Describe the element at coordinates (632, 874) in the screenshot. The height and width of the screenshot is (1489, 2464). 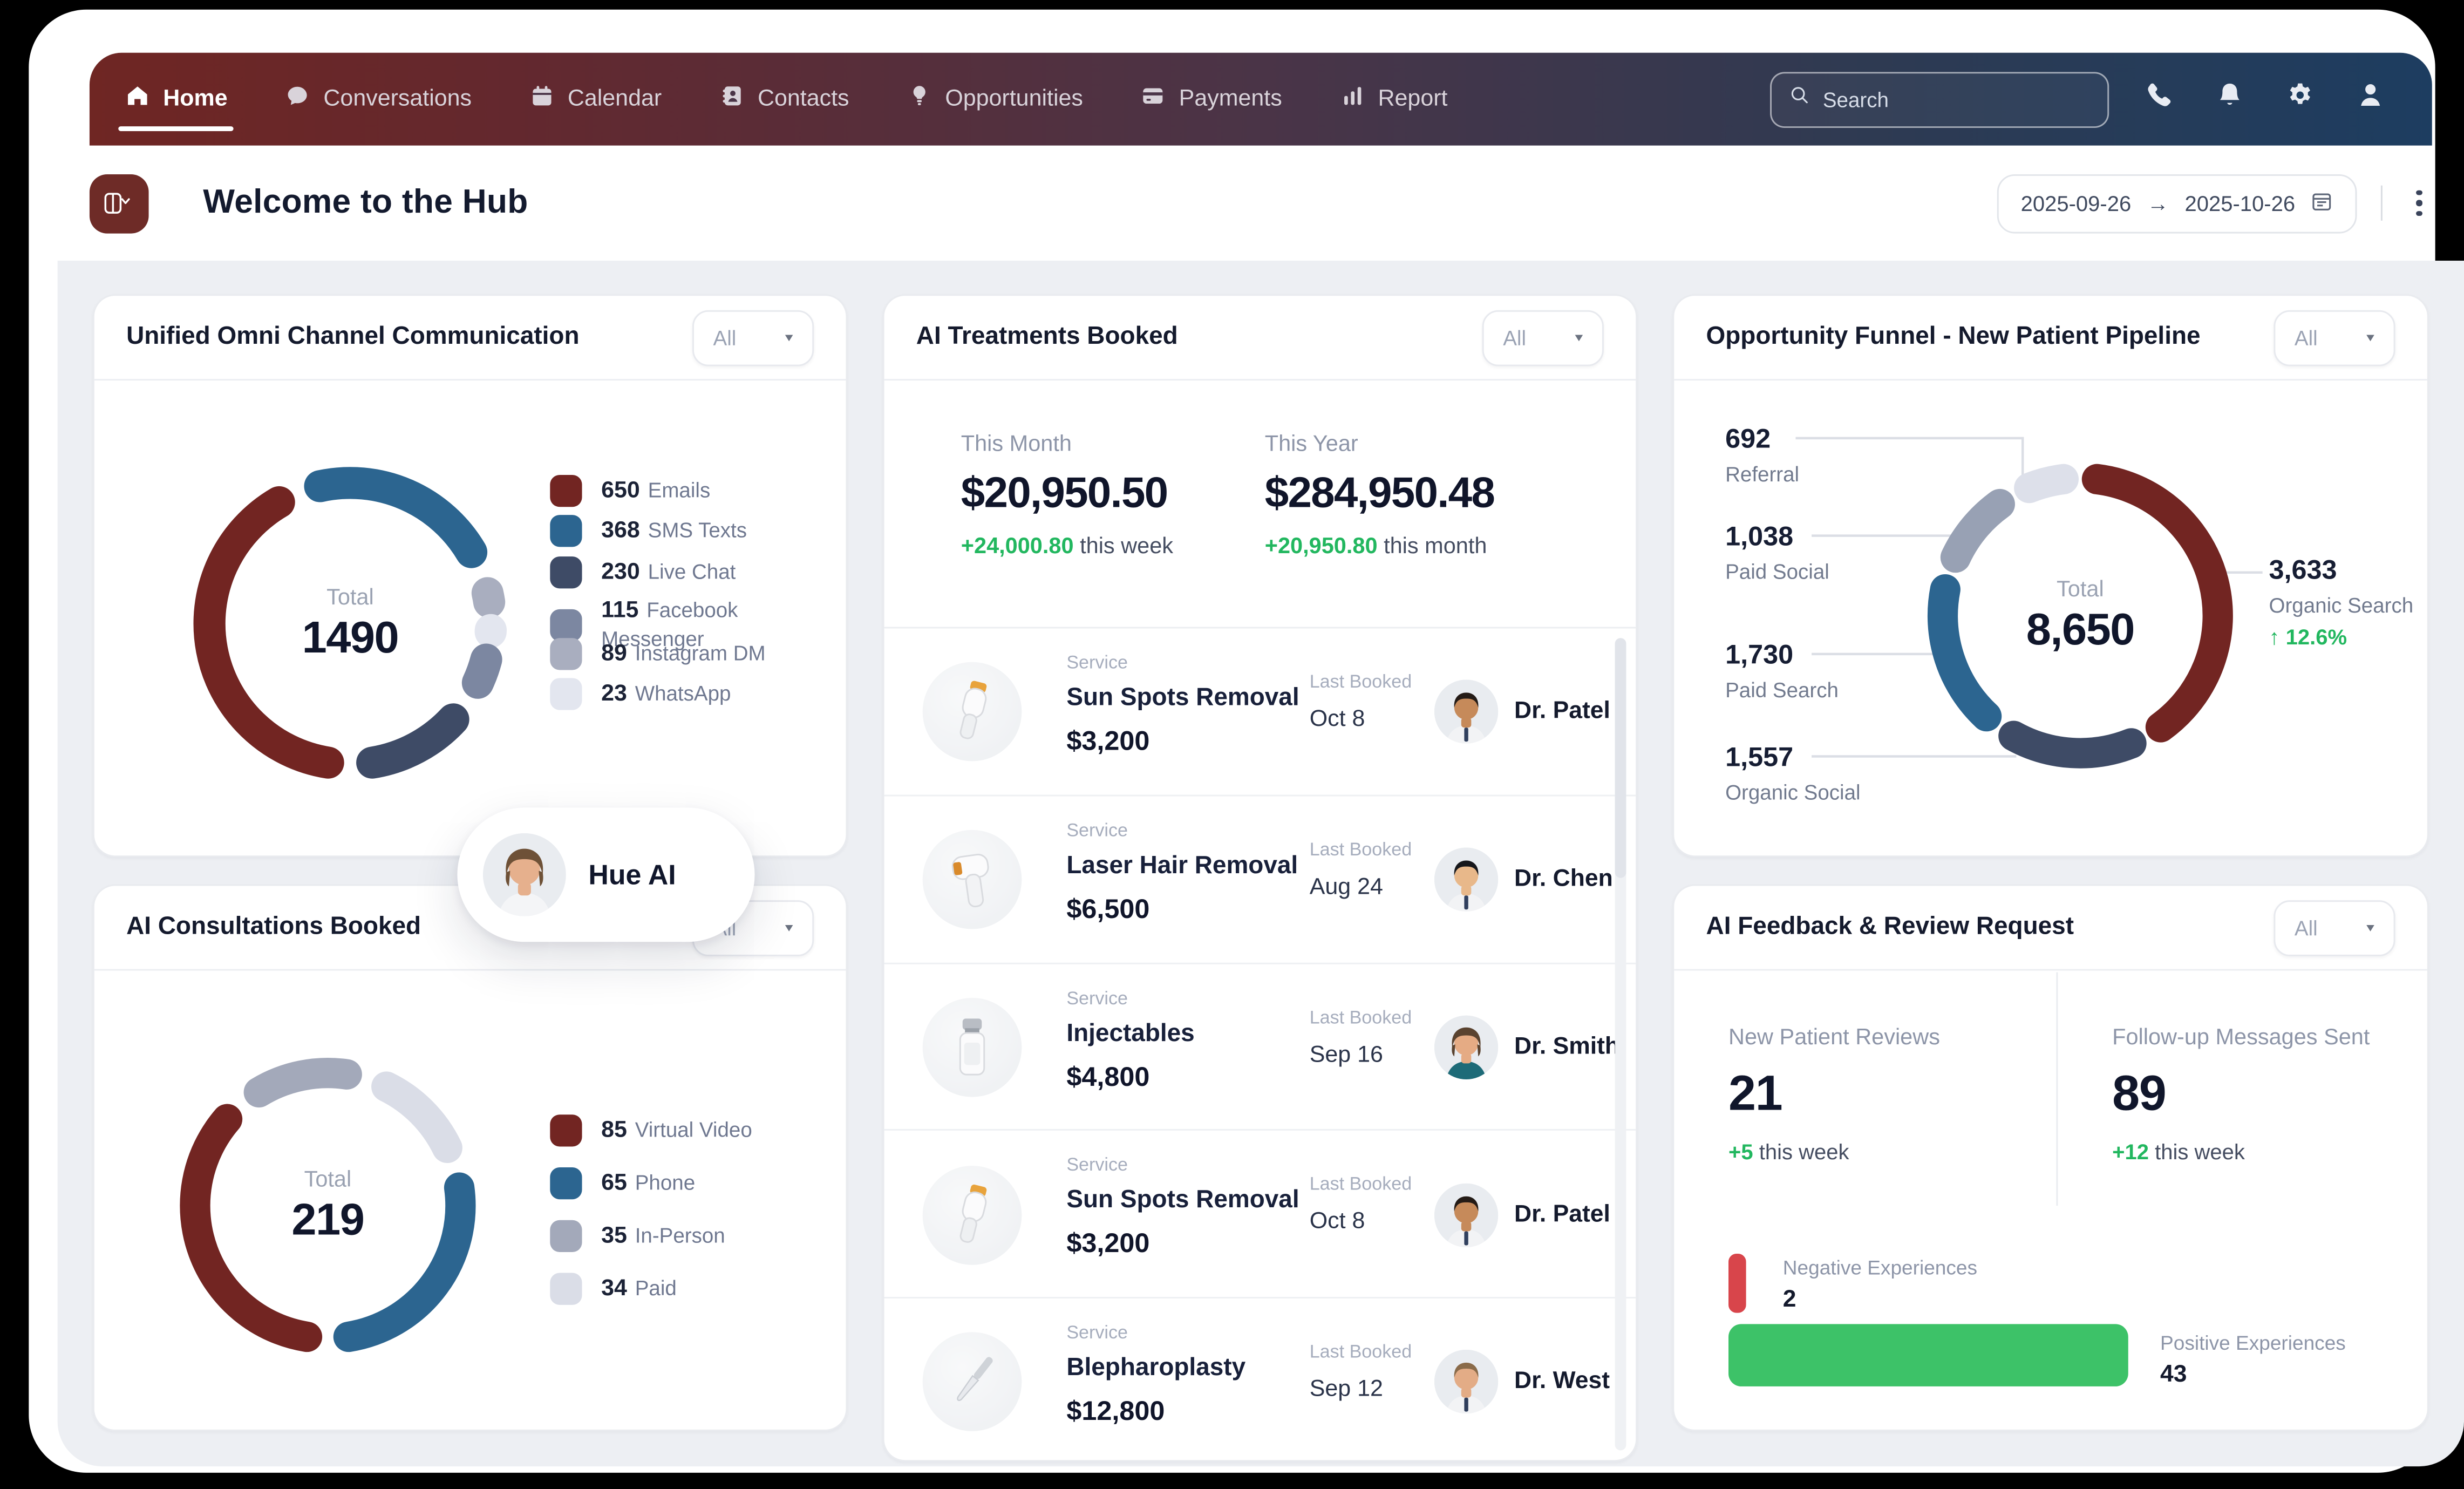
I see `hue-ai-label: Hue AI` at that location.